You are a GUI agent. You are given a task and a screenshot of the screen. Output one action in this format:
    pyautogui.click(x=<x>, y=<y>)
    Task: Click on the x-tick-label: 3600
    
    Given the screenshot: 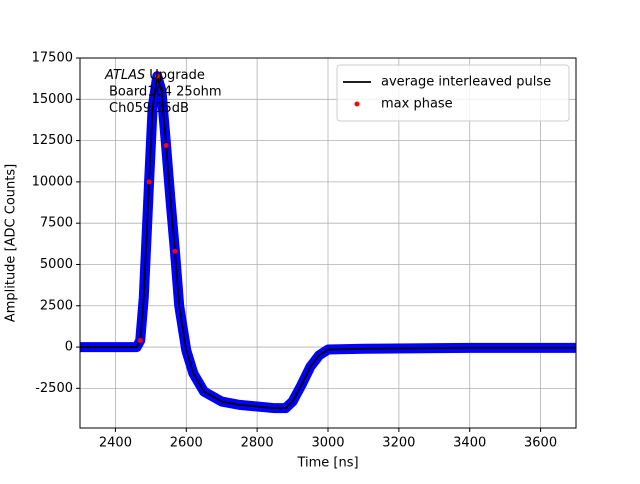 What is the action you would take?
    pyautogui.click(x=540, y=443)
    